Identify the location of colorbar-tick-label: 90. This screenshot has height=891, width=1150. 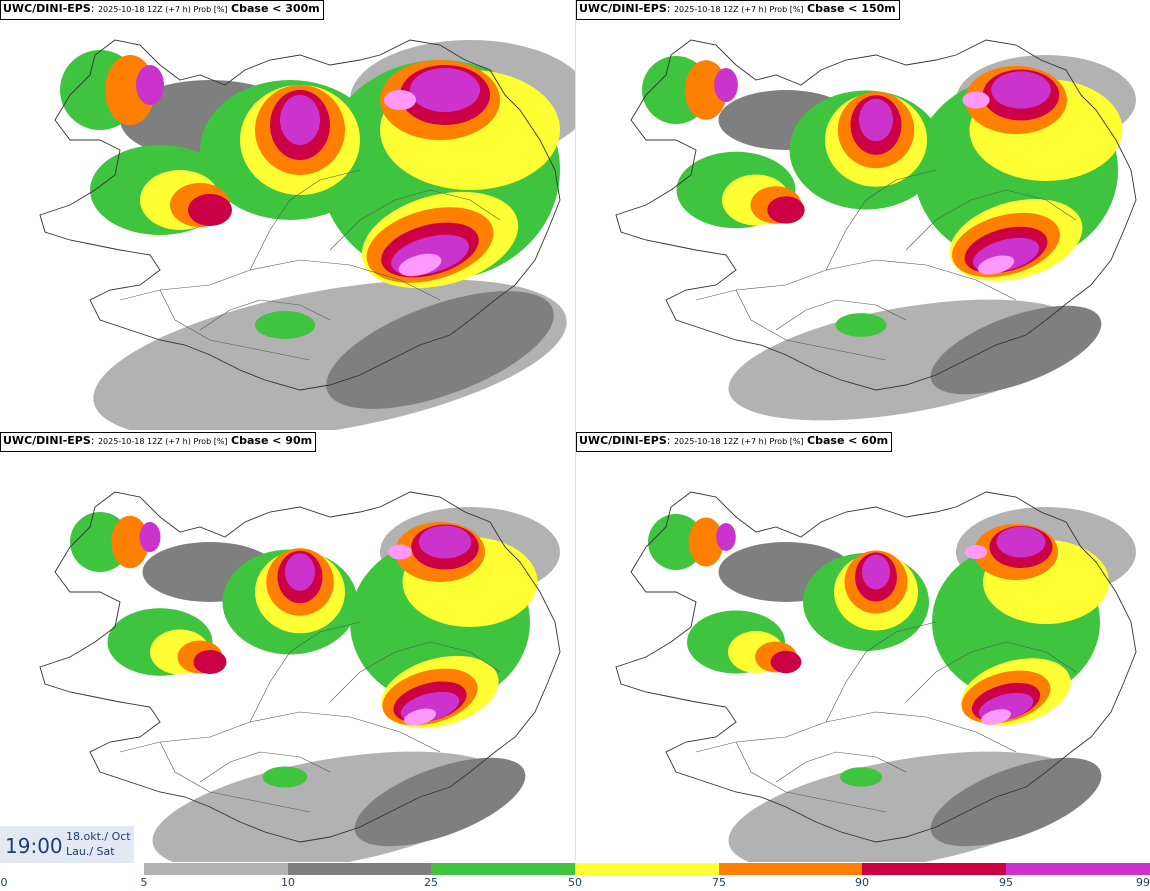
(862, 882).